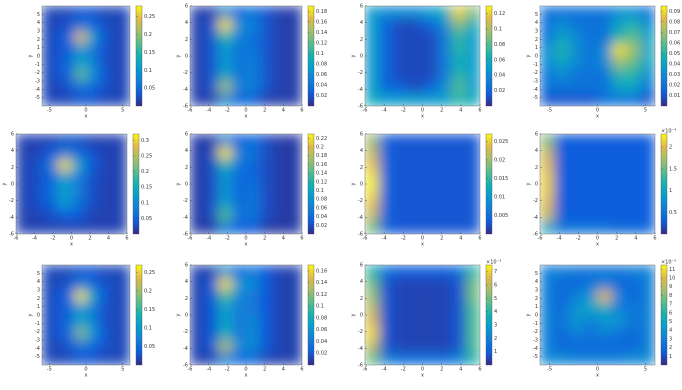 The height and width of the screenshot is (390, 682). What do you see at coordinates (535, 324) in the screenshot?
I see `y-tick-label: -1` at bounding box center [535, 324].